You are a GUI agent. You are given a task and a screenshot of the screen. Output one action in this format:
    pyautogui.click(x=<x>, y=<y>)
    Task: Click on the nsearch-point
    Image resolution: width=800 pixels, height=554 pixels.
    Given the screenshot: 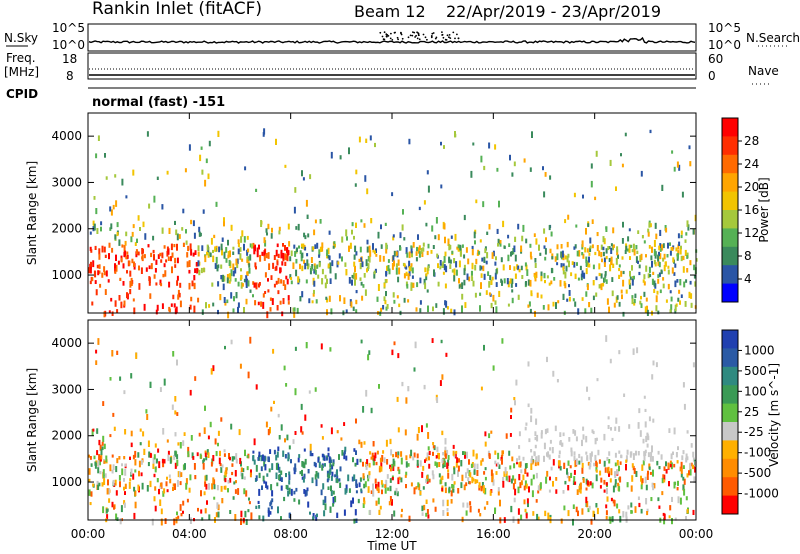 What is the action you would take?
    pyautogui.click(x=445, y=39)
    